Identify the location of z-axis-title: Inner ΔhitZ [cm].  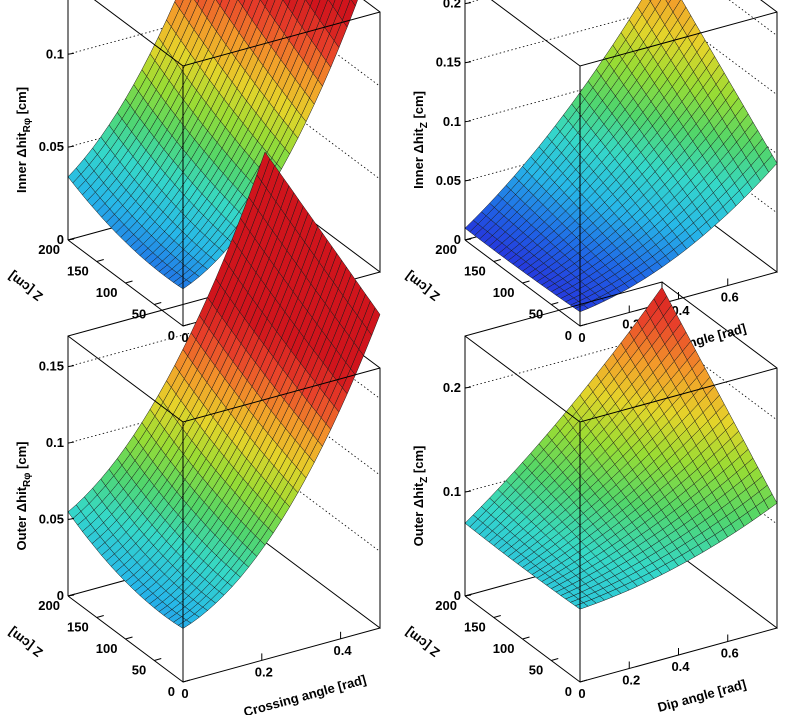
(420, 140).